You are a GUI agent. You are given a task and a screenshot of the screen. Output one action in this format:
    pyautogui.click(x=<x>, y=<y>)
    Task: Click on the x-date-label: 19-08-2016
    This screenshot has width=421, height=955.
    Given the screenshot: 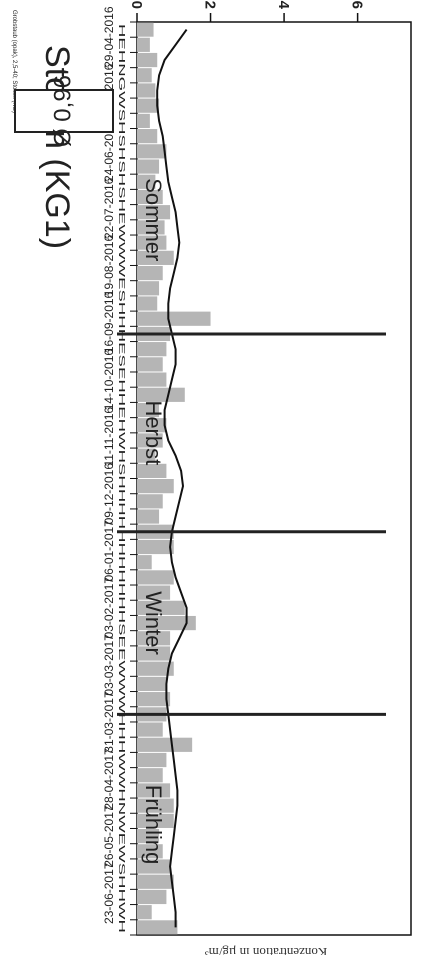 What is the action you would take?
    pyautogui.click(x=109, y=266)
    